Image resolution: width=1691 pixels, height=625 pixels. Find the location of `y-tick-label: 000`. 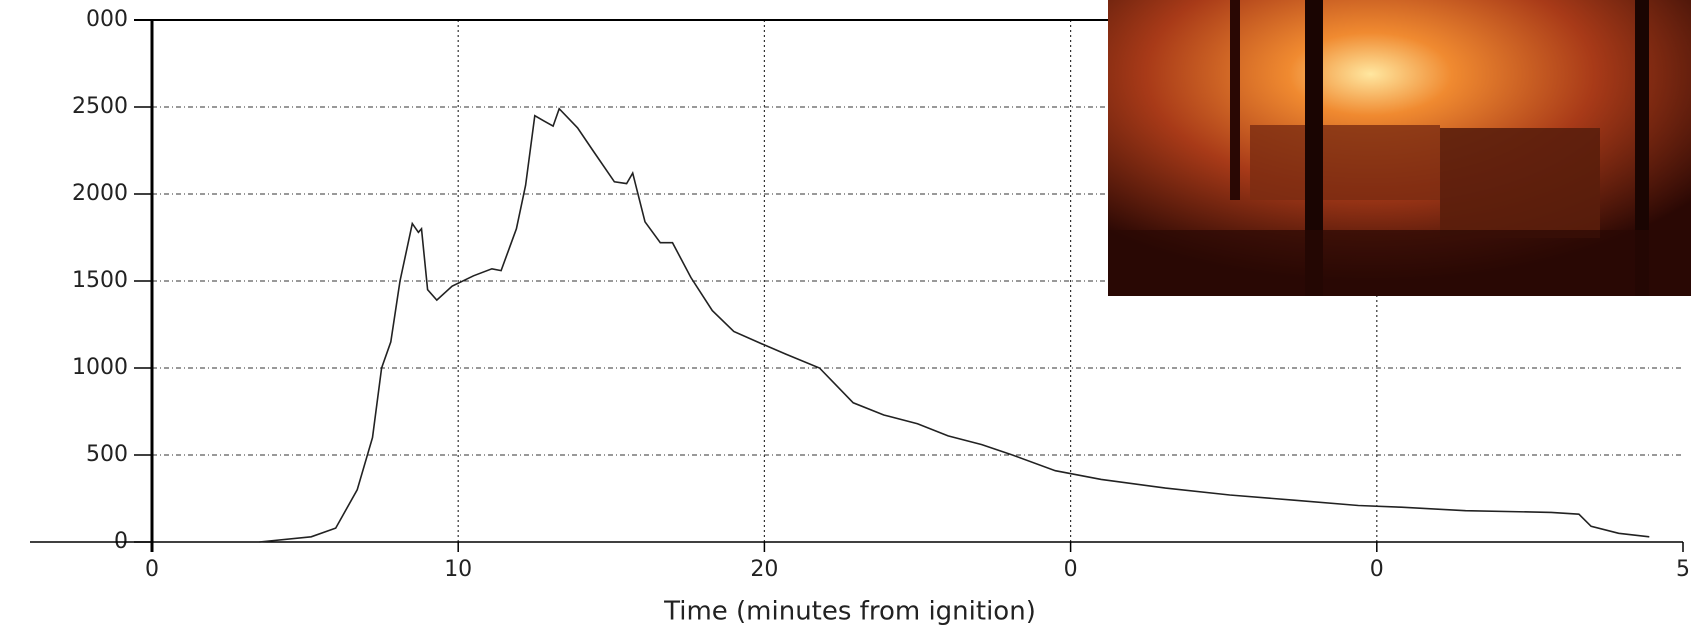

y-tick-label: 000 is located at coordinates (107, 19).